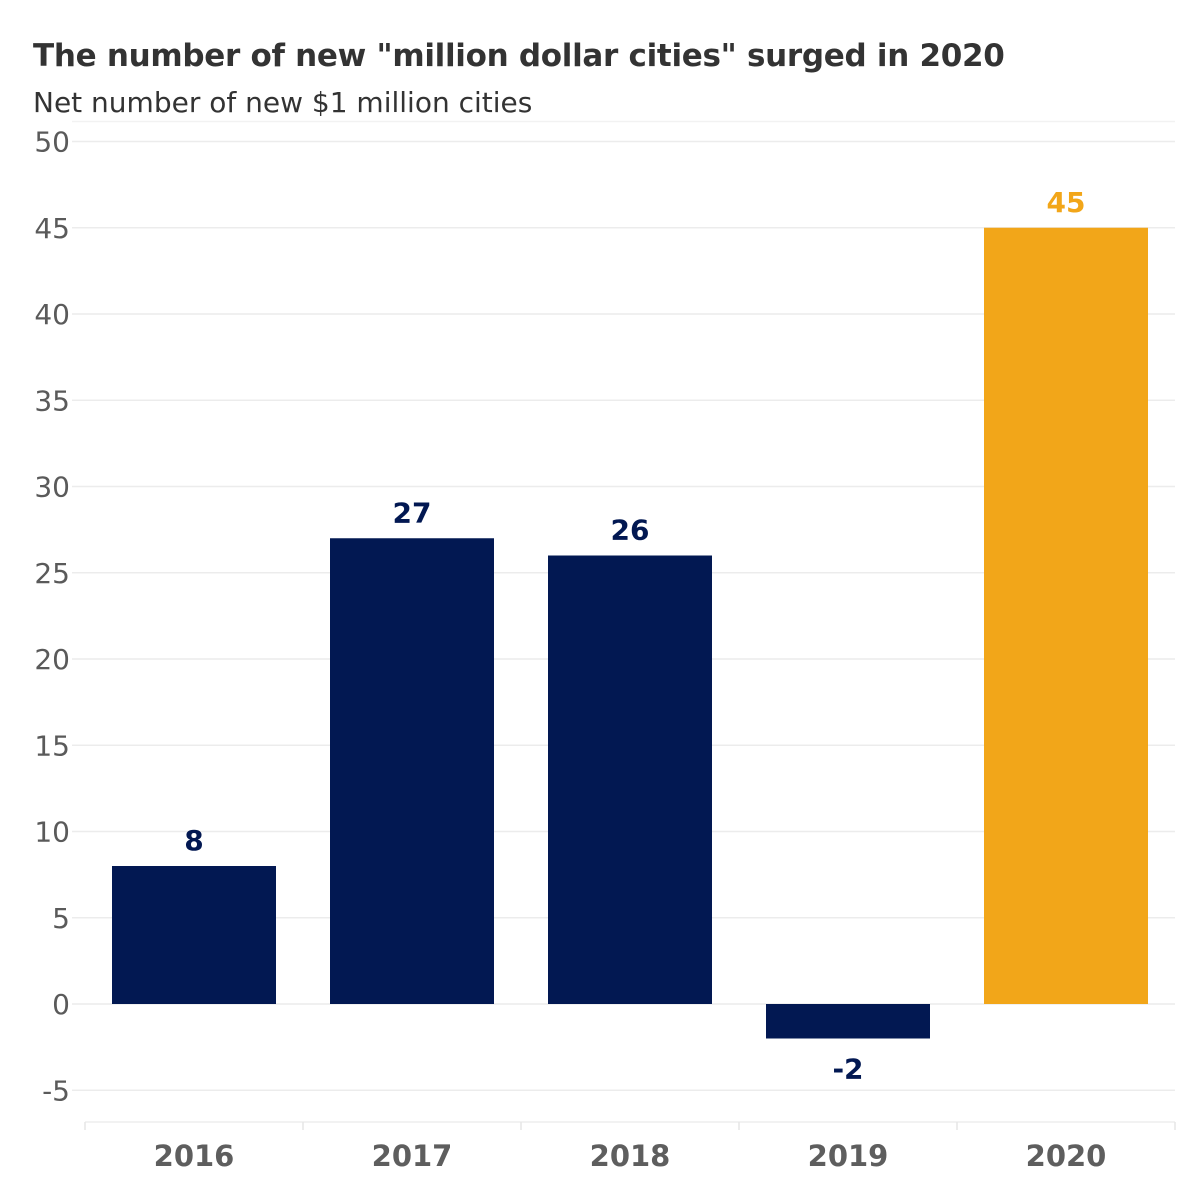  I want to click on data-label-2016: 8, so click(193, 840).